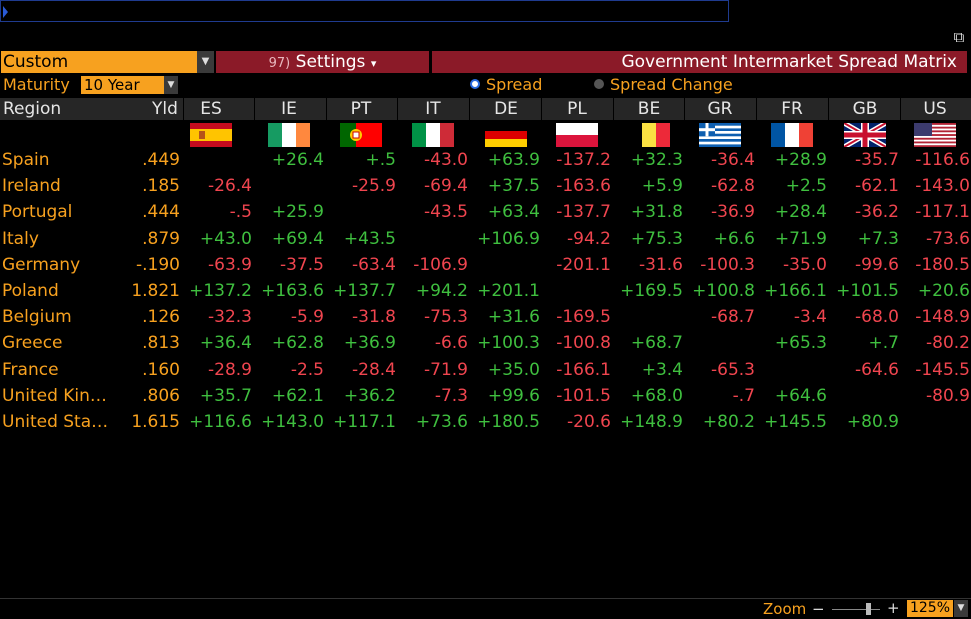  I want to click on spread-cell-pl: -20.6, so click(589, 422).